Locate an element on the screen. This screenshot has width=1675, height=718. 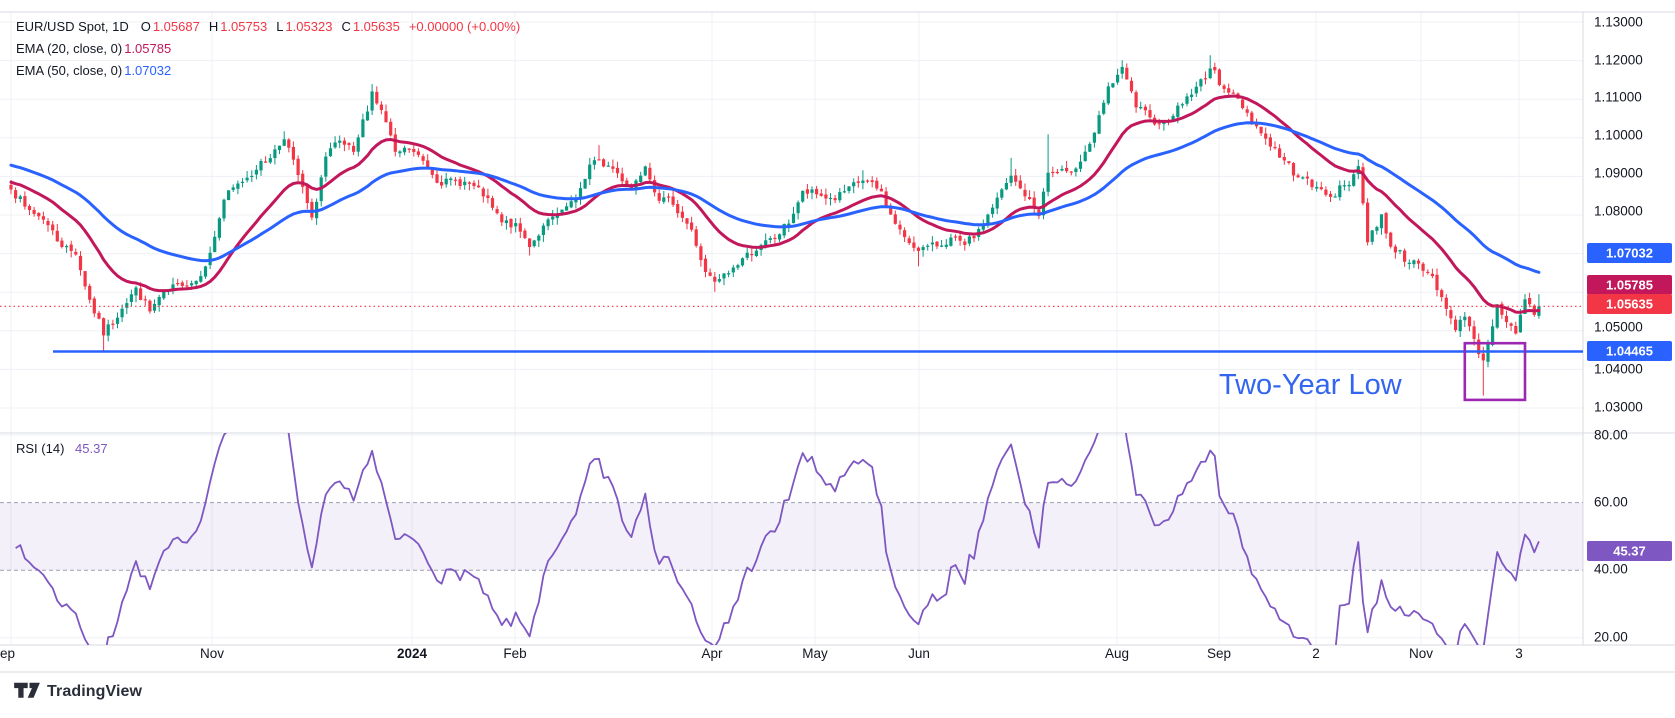
rsi-legend-row: RSI (14) 45.37 is located at coordinates (62, 448).